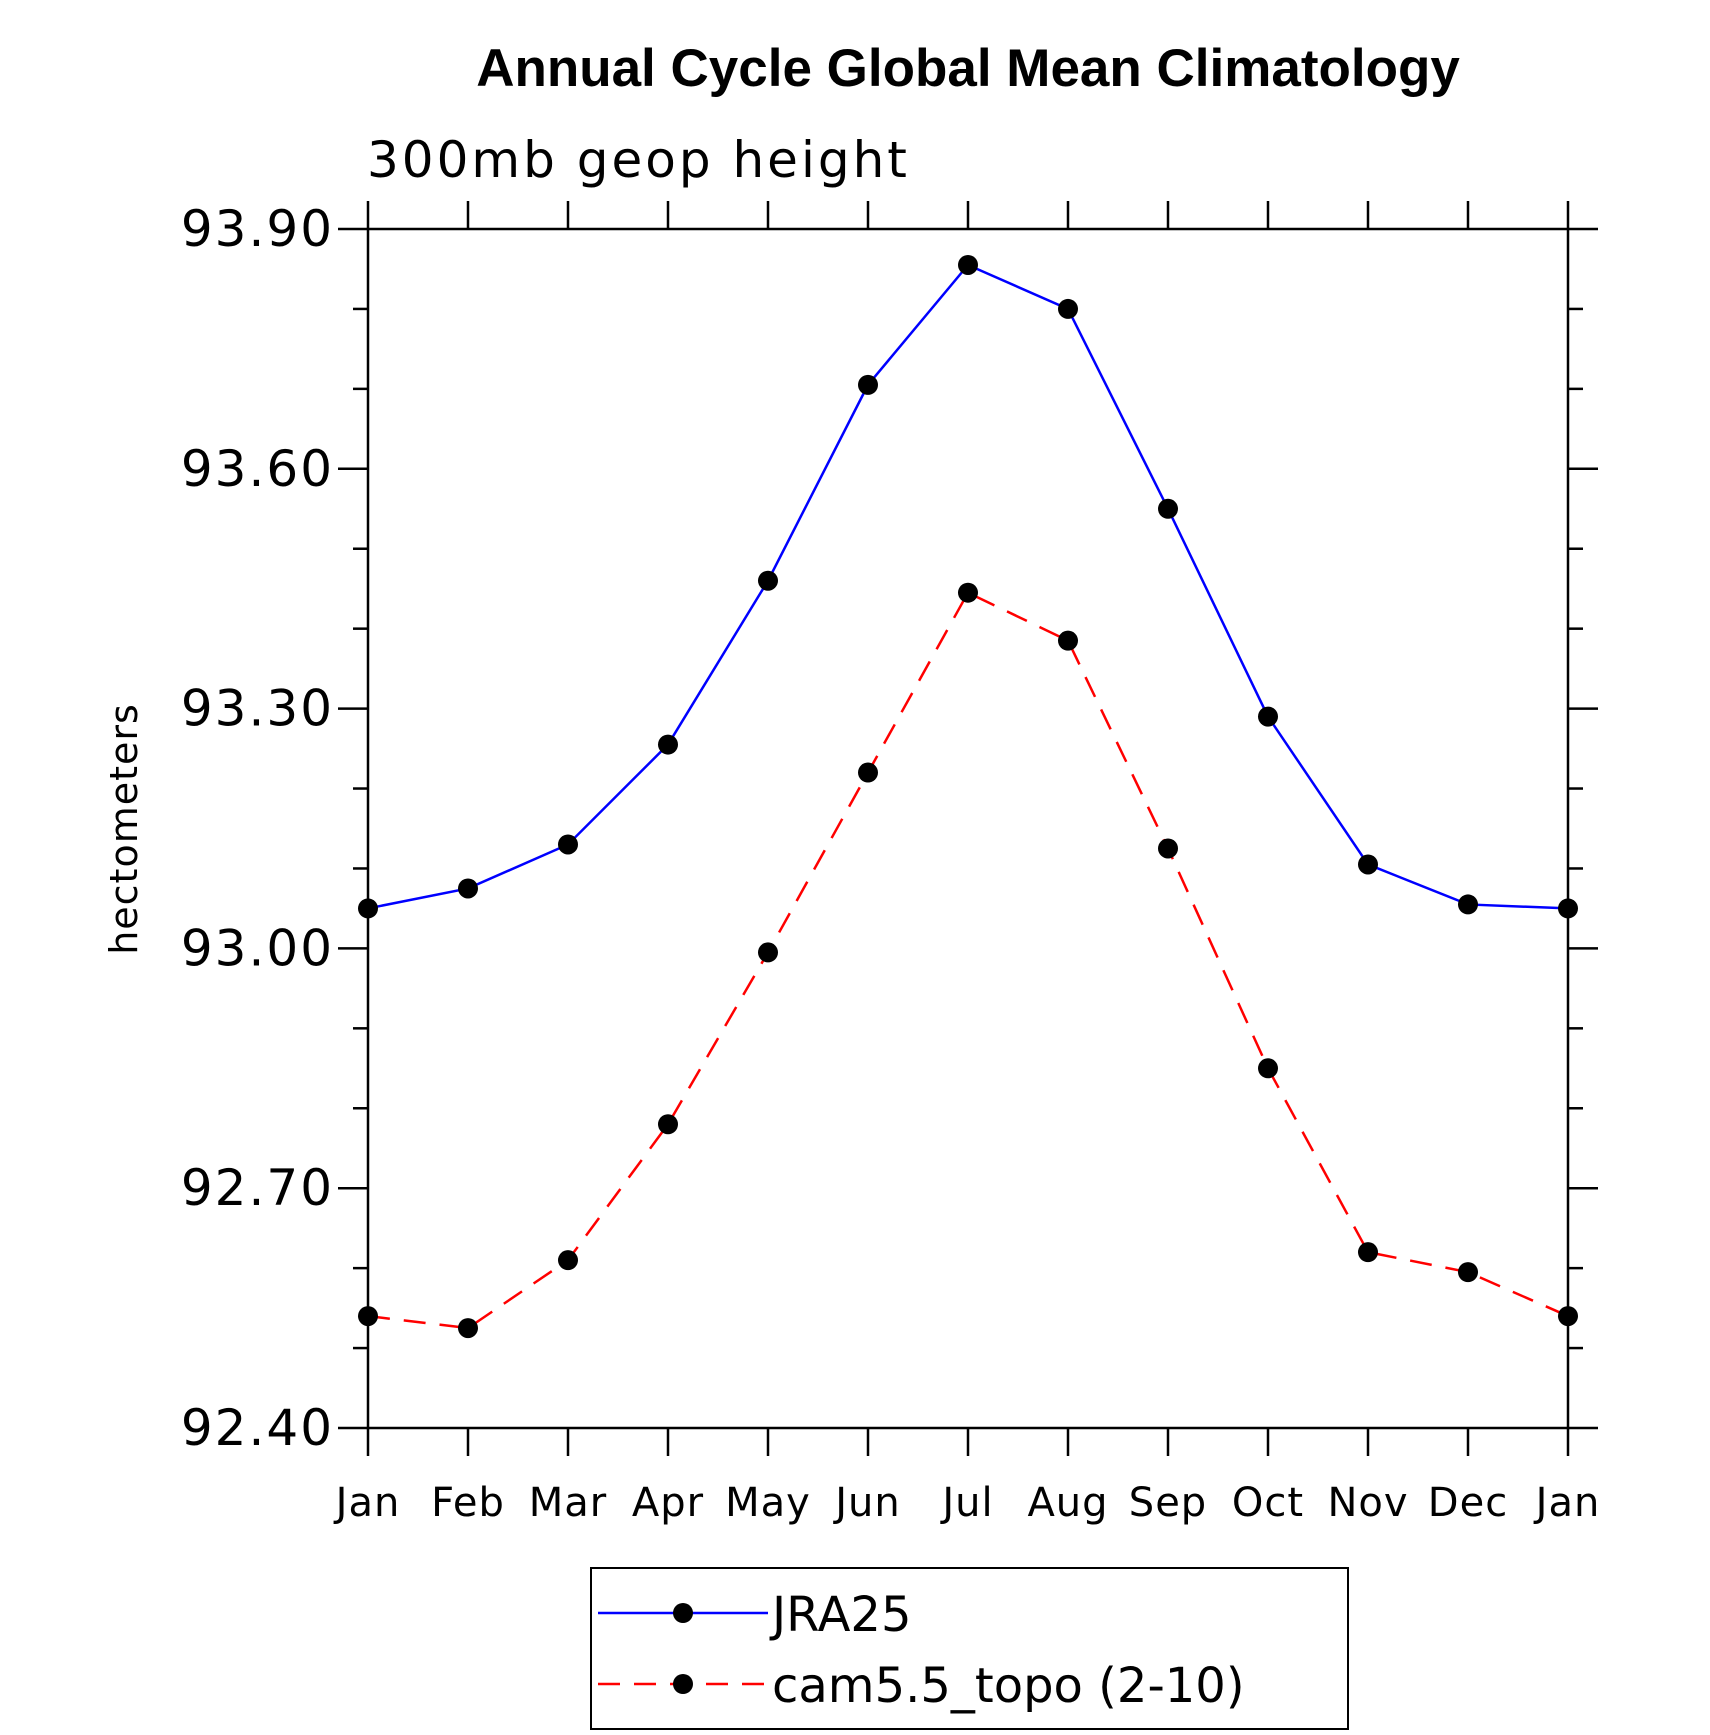 The width and height of the screenshot is (1710, 1735). Describe the element at coordinates (1268, 1503) in the screenshot. I see `x-tick-label: Oct` at that location.